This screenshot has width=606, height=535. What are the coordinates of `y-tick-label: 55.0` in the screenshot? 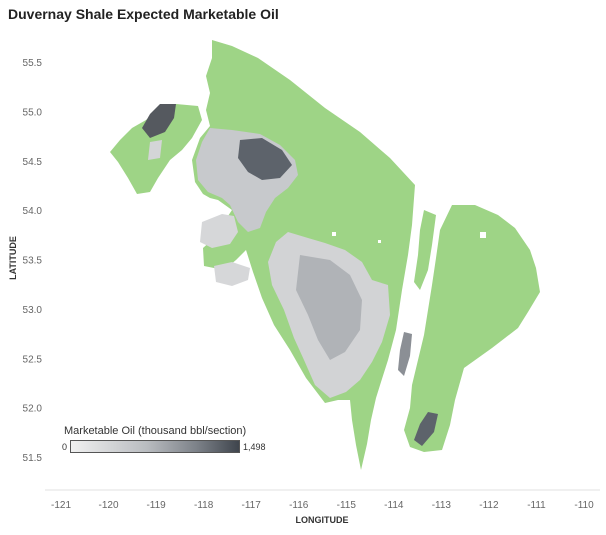 It's located at (33, 112).